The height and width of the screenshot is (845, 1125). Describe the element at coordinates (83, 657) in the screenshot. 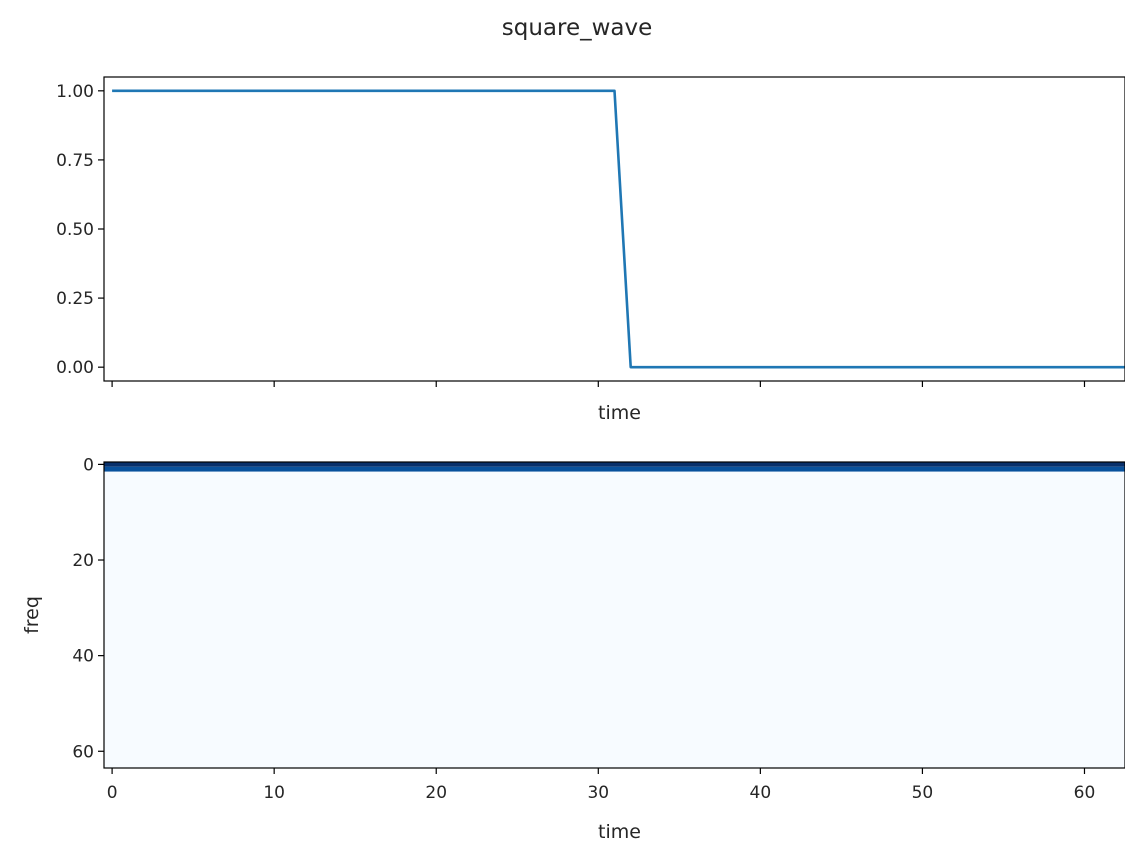

I see `spectrogram-y-tick-label: 40` at that location.